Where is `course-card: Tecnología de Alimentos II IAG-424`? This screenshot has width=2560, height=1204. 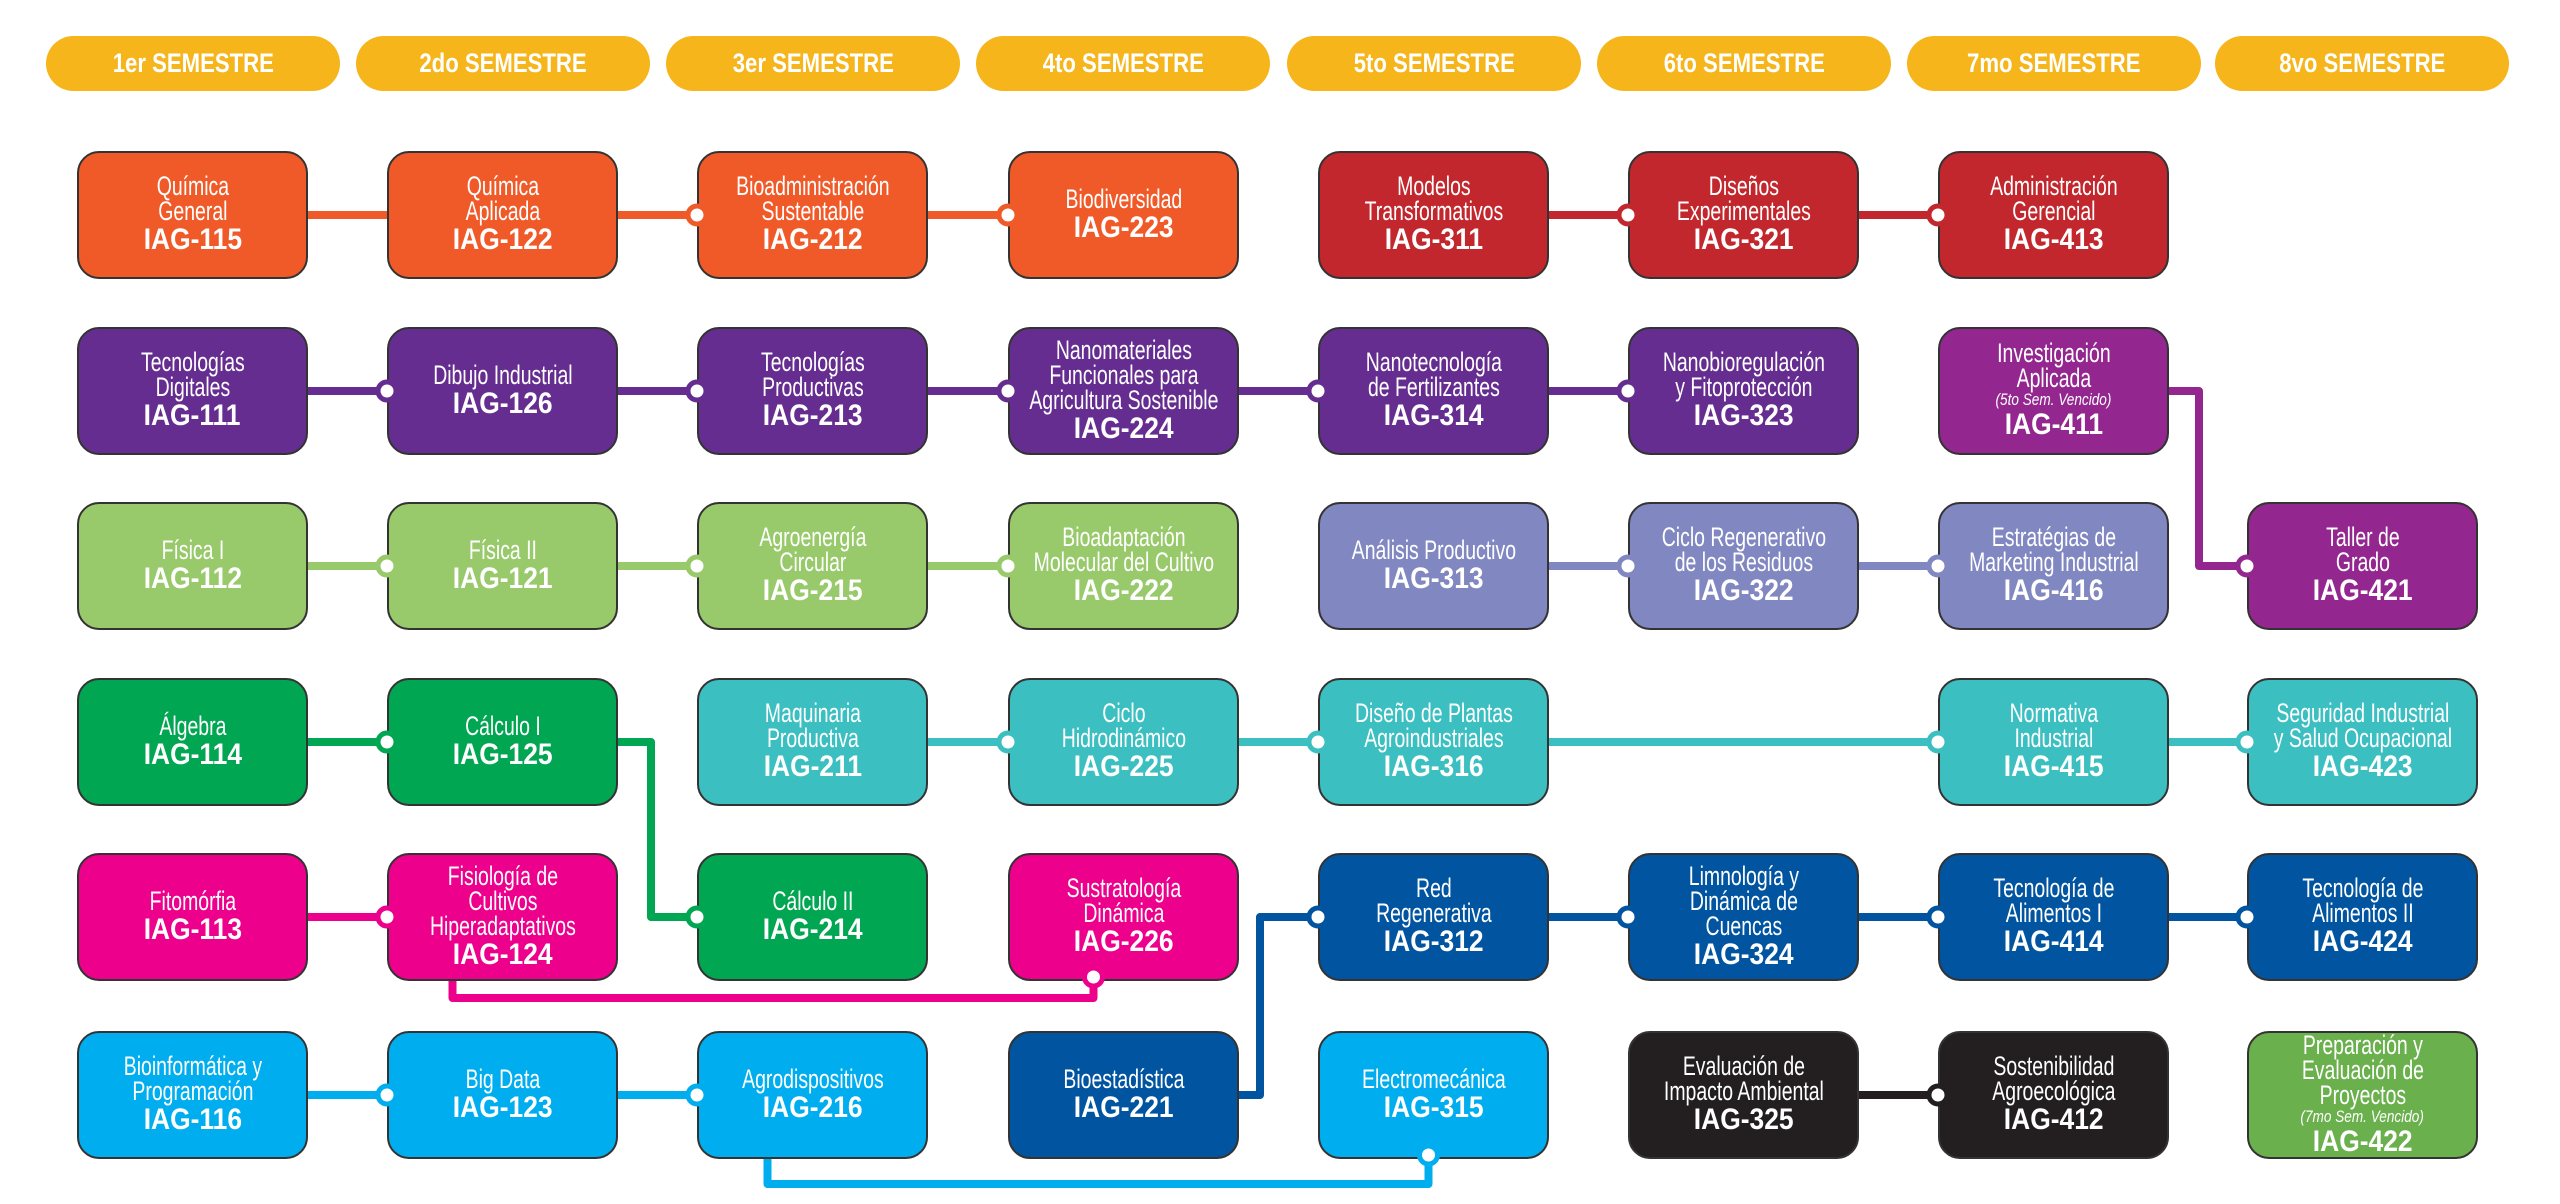
course-card: Tecnología de Alimentos II IAG-424 is located at coordinates (2362, 917).